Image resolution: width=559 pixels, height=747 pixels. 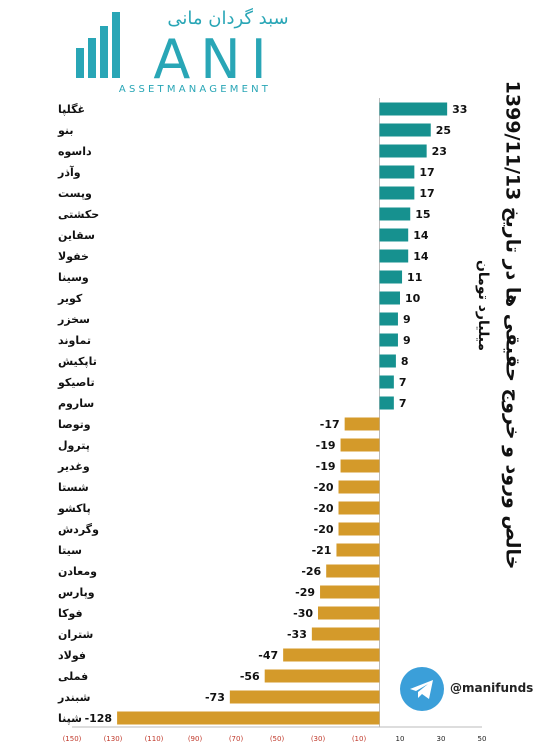 I want to click on category-label: حکشتی, so click(x=78, y=214).